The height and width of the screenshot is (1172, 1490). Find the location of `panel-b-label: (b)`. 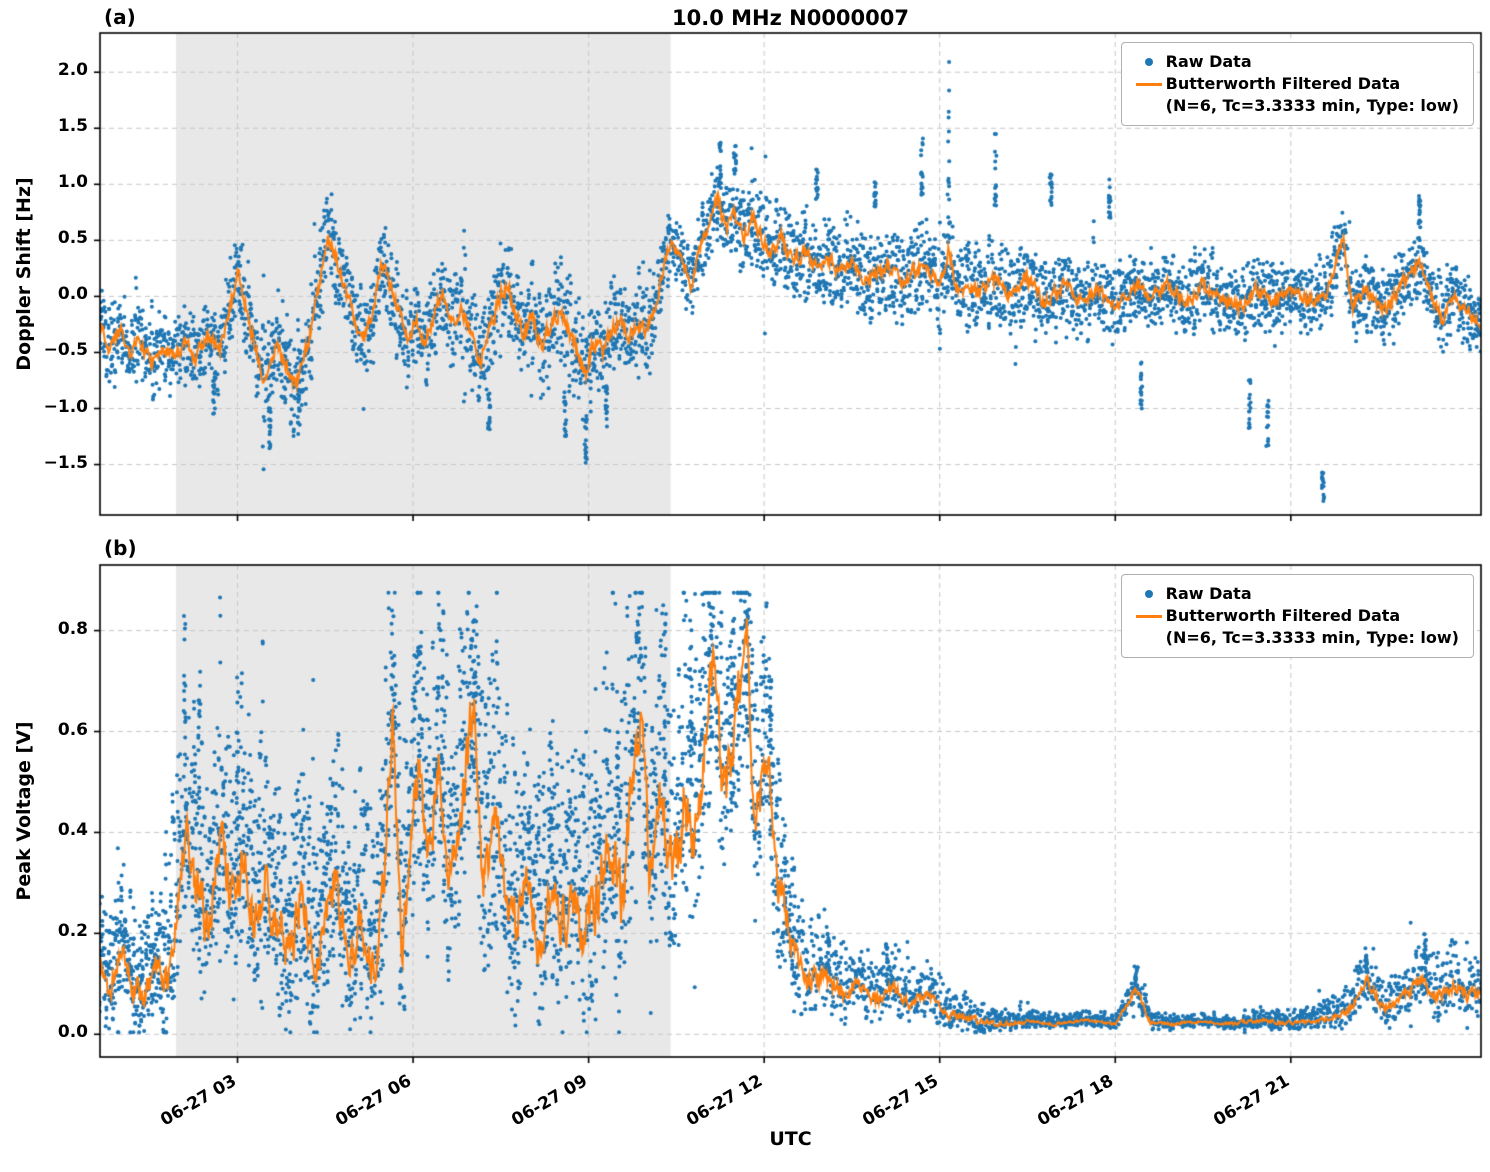

panel-b-label: (b) is located at coordinates (120, 548).